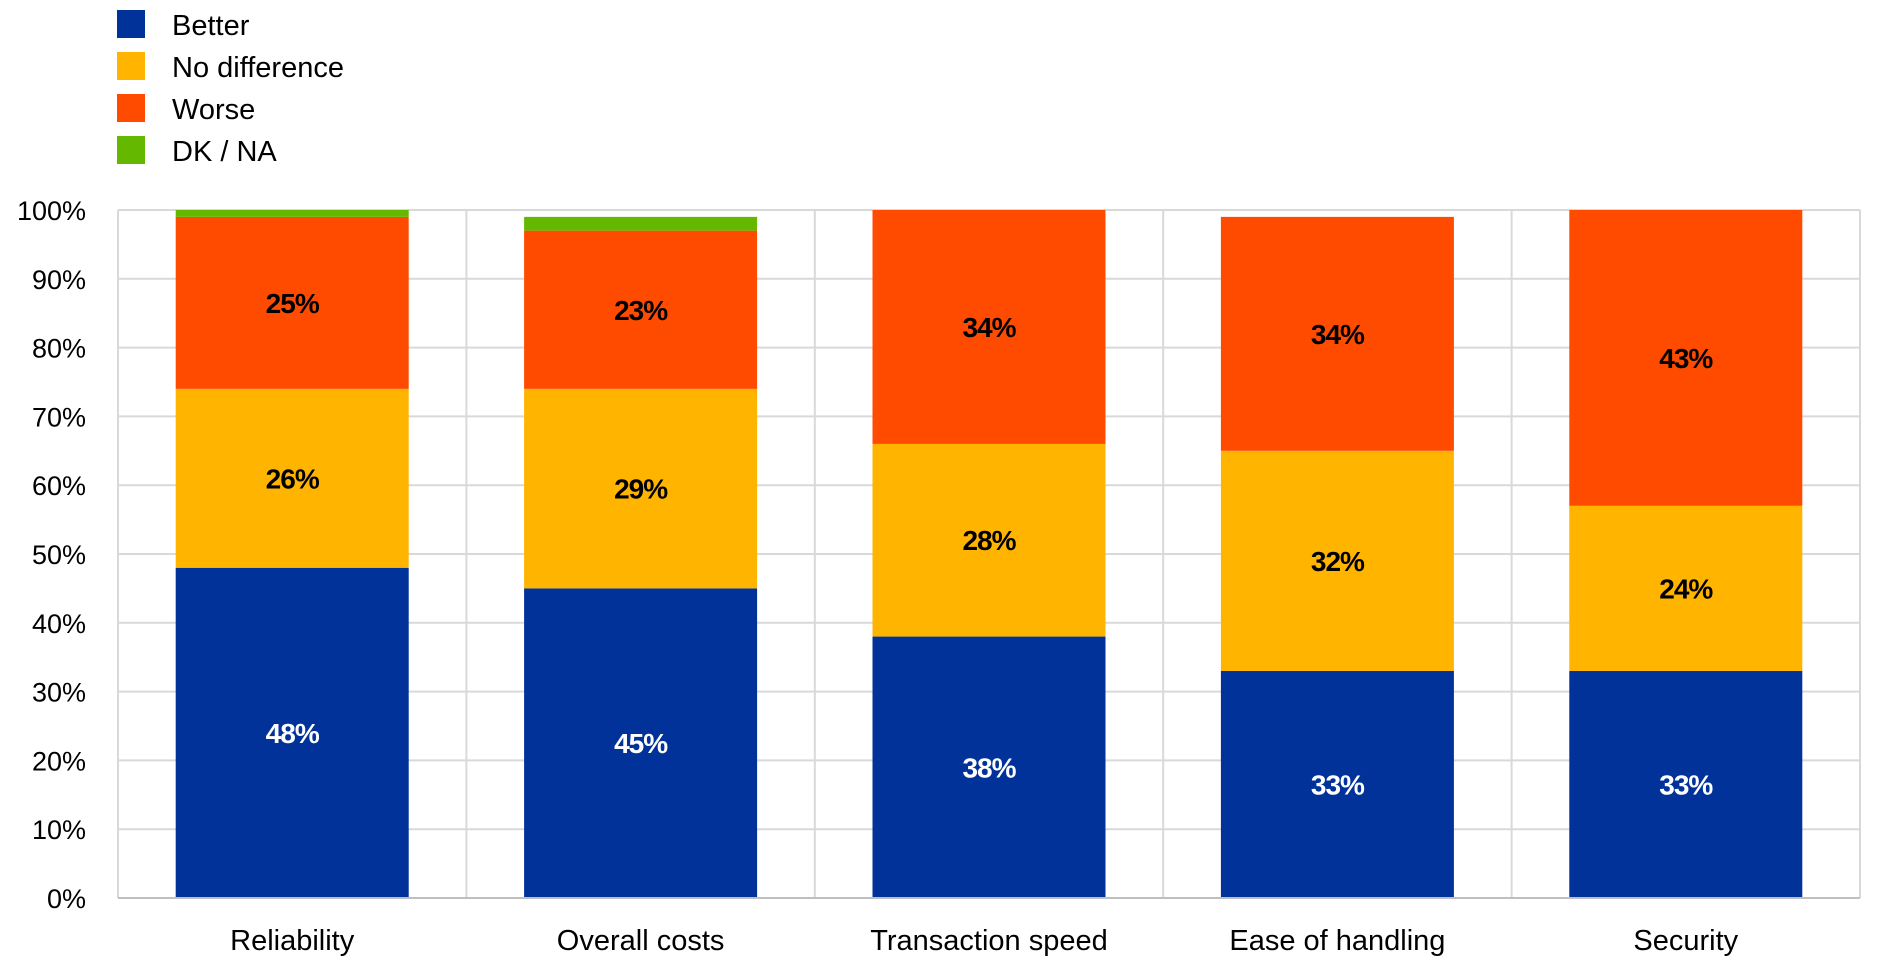 The image size is (1896, 960). I want to click on bar-ease-of-handling-better, so click(1337, 784).